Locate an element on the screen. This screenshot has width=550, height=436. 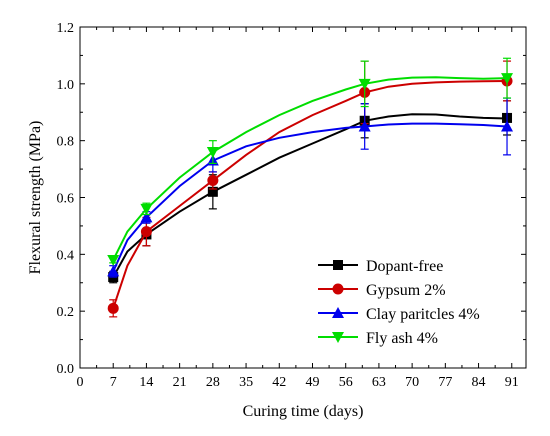
x-tick-label: 70 is located at coordinates (412, 382).